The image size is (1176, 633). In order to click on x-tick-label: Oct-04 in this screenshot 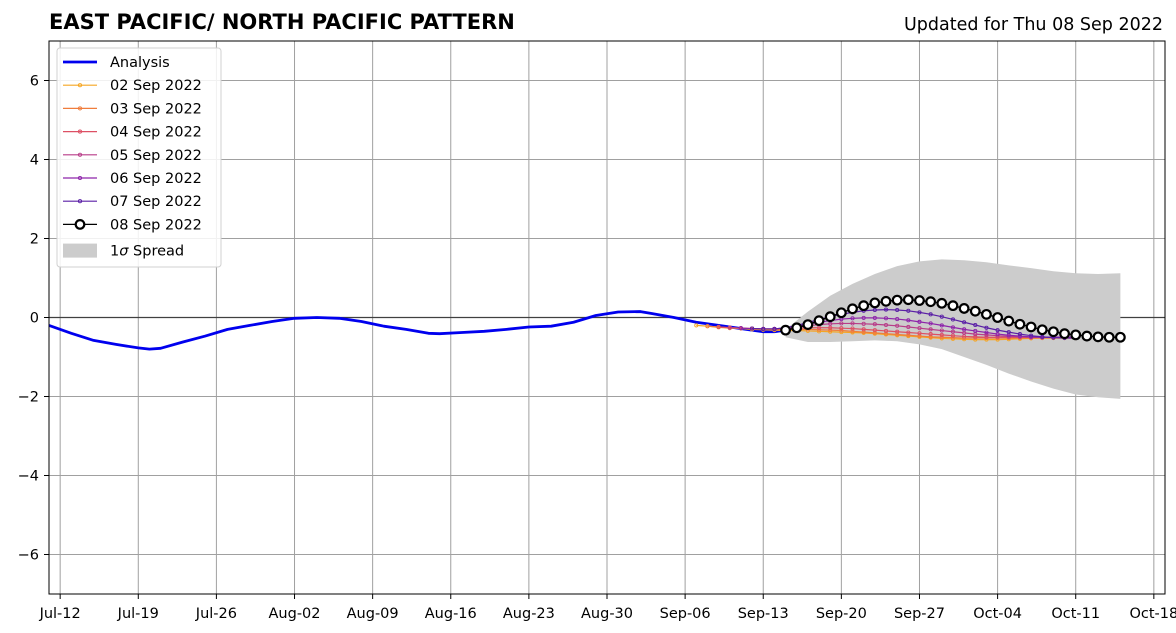, I will do `click(997, 614)`.